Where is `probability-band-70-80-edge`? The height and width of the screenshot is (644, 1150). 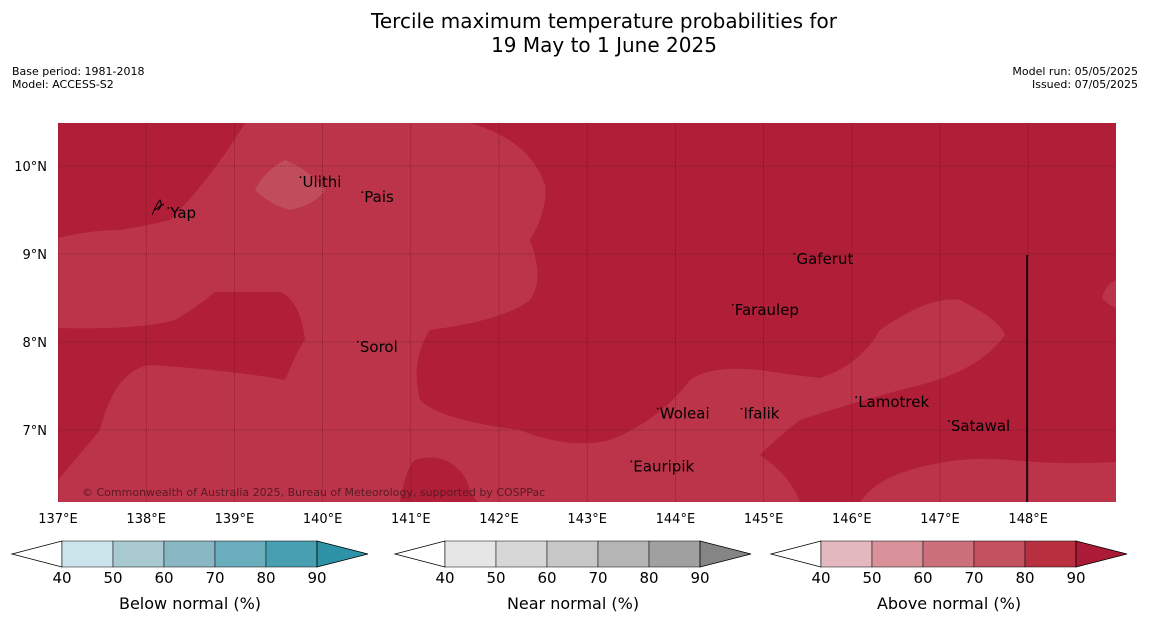
probability-band-70-80-edge is located at coordinates (1109, 294).